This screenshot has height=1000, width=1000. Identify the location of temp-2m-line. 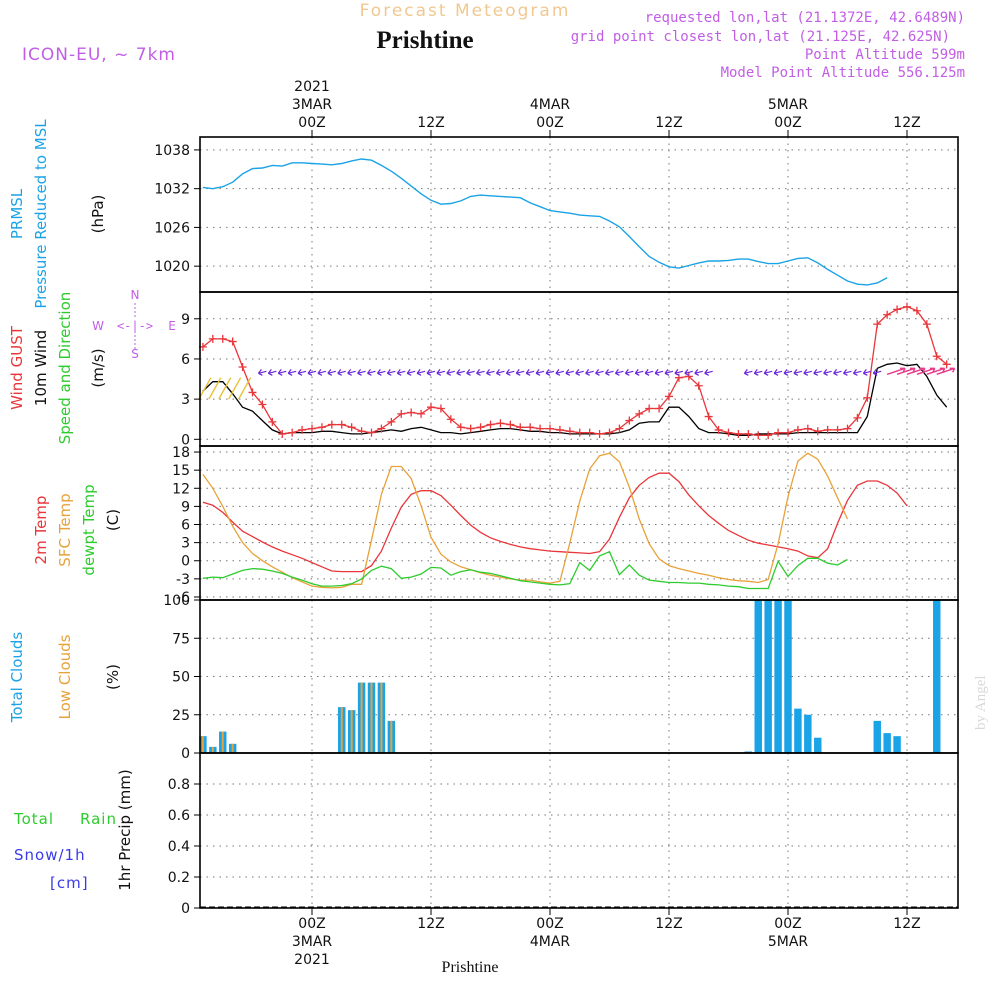
(555, 522).